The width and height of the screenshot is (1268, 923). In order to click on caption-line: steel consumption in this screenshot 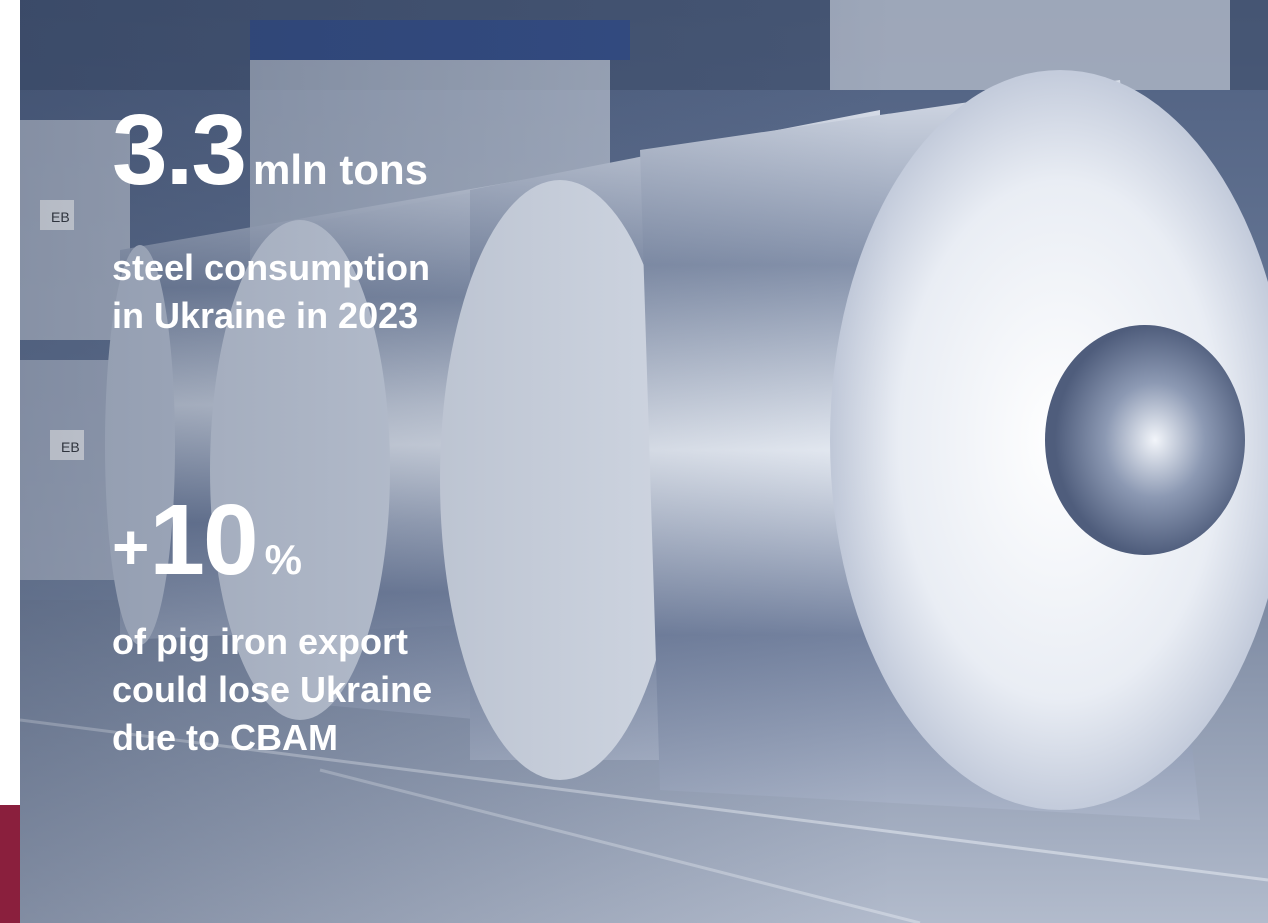, I will do `click(271, 267)`.